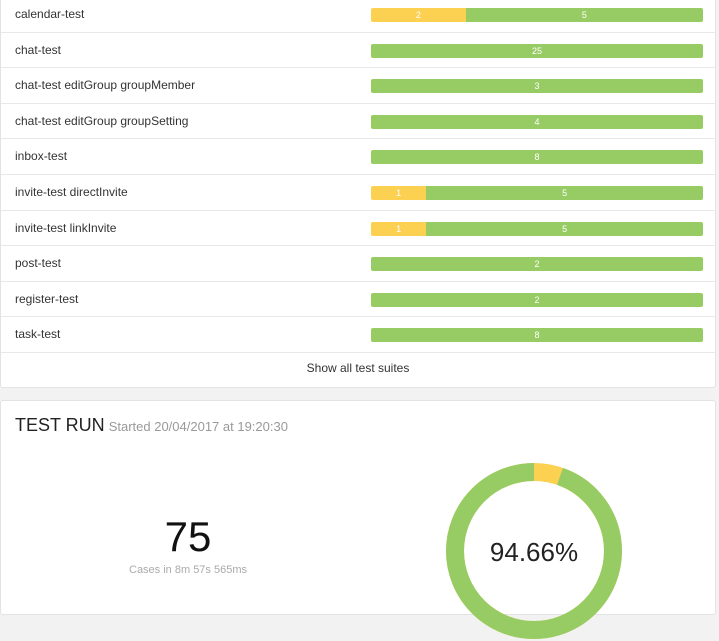  Describe the element at coordinates (41, 156) in the screenshot. I see `suite-name: inbox-test` at that location.